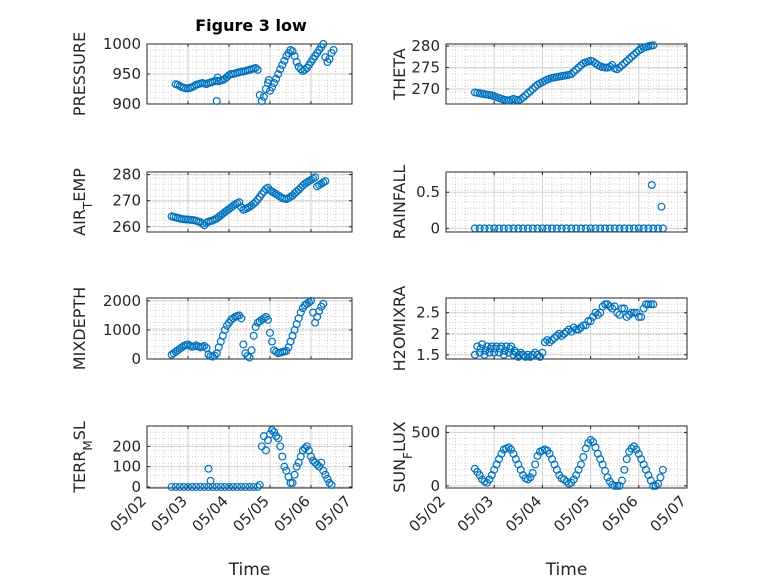 The width and height of the screenshot is (778, 583). I want to click on subplot-3: 260 270 280 AIRTEMP, so click(211, 201).